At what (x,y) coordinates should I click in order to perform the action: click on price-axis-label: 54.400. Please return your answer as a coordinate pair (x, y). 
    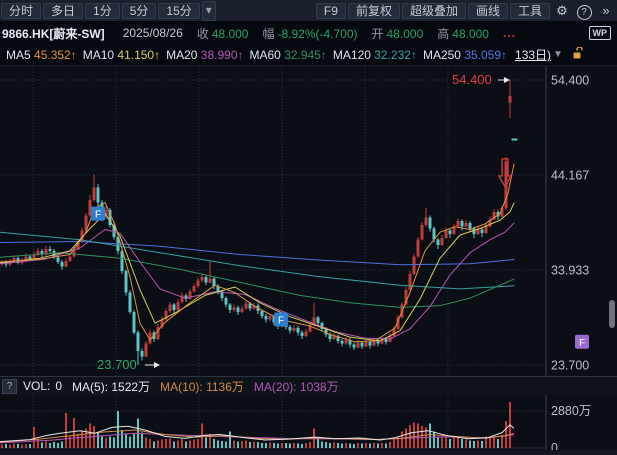
    Looking at the image, I should click on (570, 81).